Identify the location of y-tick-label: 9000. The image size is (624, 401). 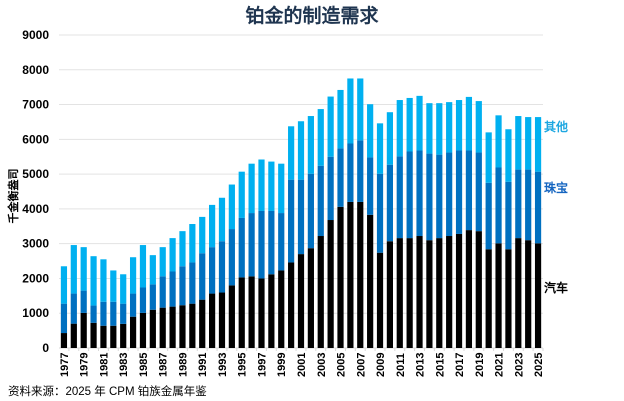
(35, 35).